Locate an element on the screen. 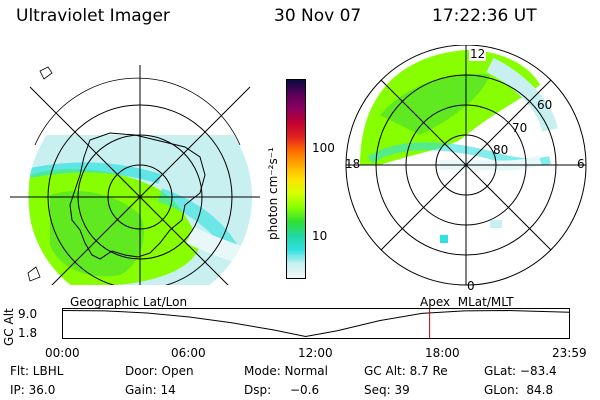 The width and height of the screenshot is (600, 400). colorbar-tick-100: 100 is located at coordinates (323, 148).